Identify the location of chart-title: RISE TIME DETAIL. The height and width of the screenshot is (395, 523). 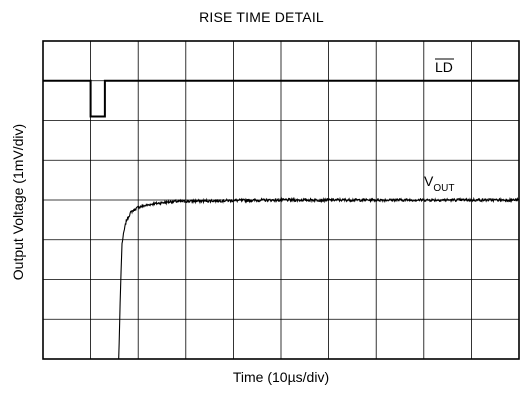
(261, 17).